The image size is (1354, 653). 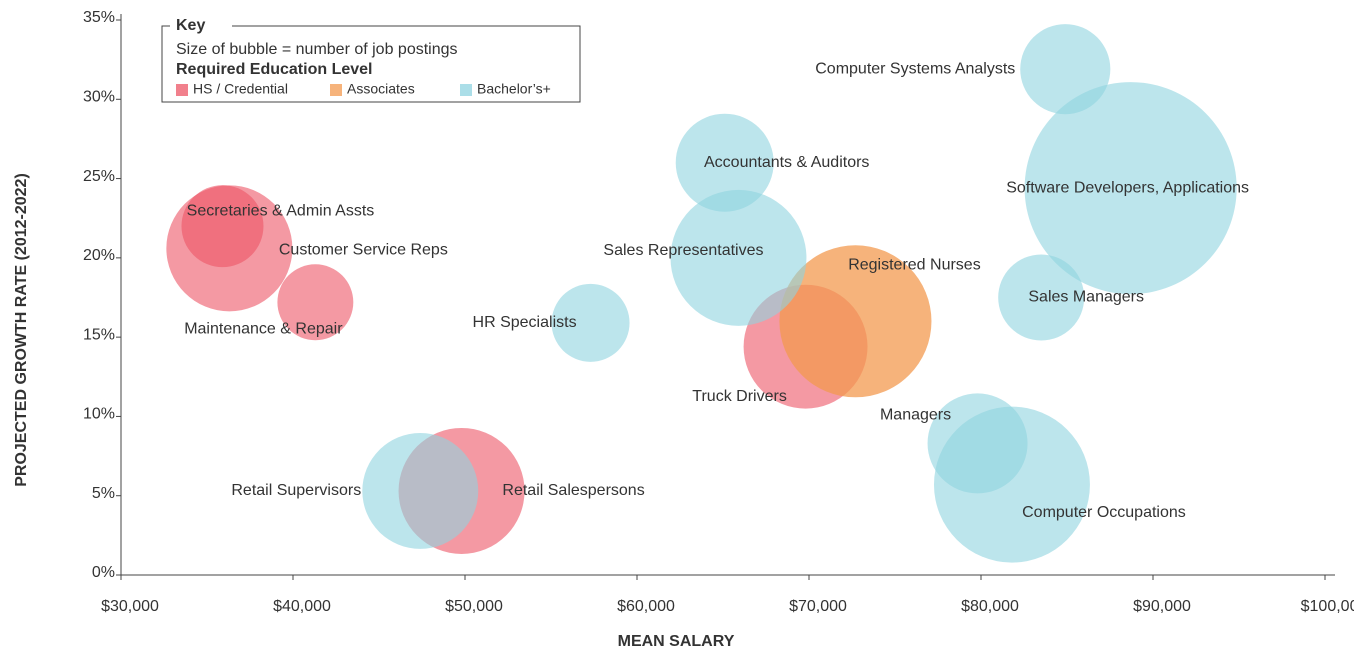 What do you see at coordinates (317, 49) in the screenshot?
I see `legend-note: Size of bubble = number of job postings` at bounding box center [317, 49].